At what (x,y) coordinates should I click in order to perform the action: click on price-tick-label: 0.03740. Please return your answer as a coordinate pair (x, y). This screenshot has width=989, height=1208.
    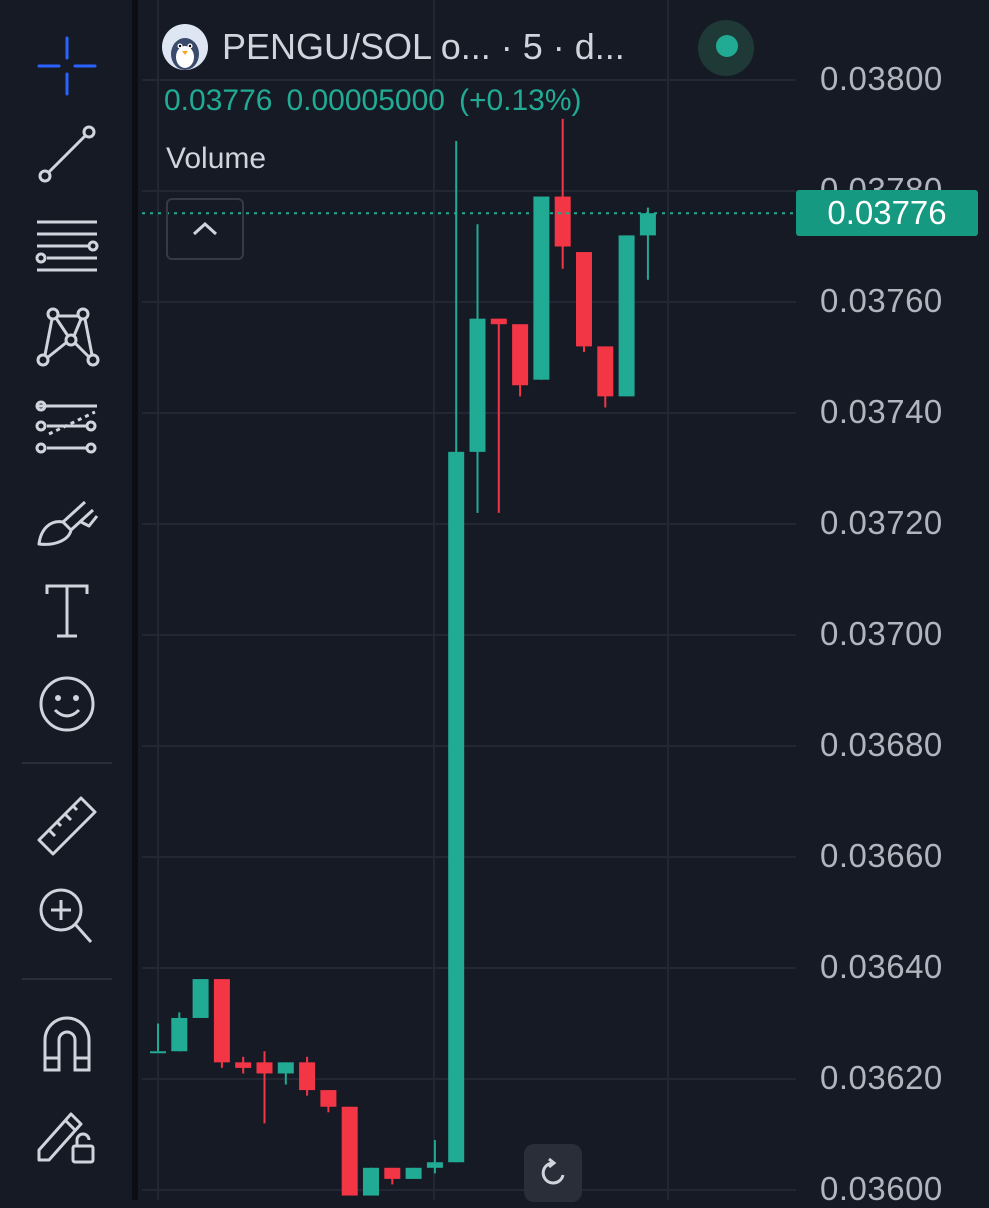
    Looking at the image, I should click on (881, 411).